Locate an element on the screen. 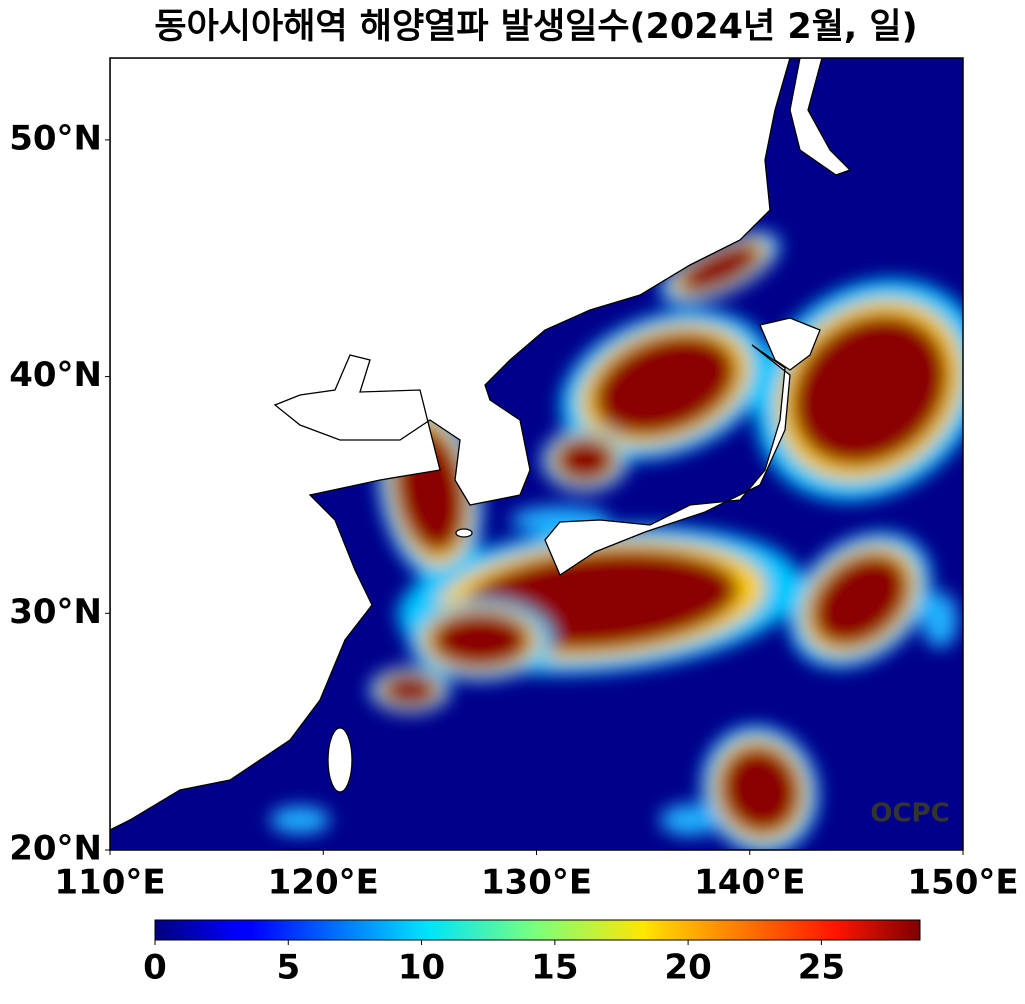 The height and width of the screenshot is (1004, 1025). colorbar-tick-label: 25 is located at coordinates (821, 968).